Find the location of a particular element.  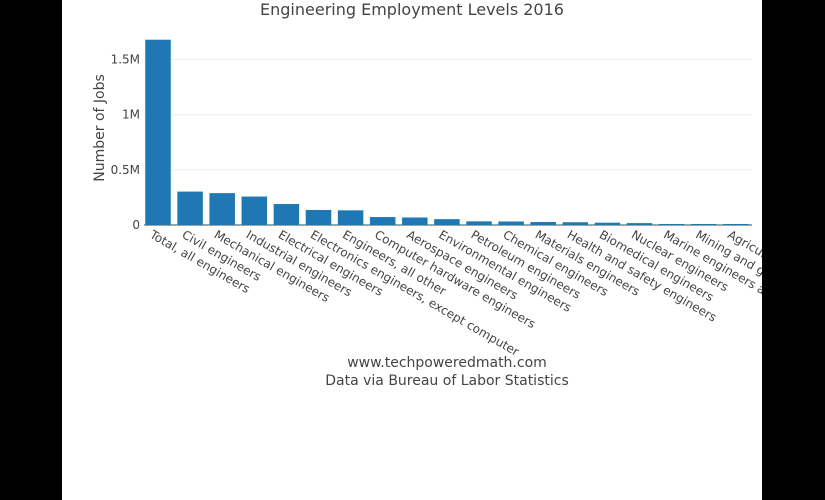

y-axis-ticks: 0 0.5M 1M 1.5M is located at coordinates (125, 142).